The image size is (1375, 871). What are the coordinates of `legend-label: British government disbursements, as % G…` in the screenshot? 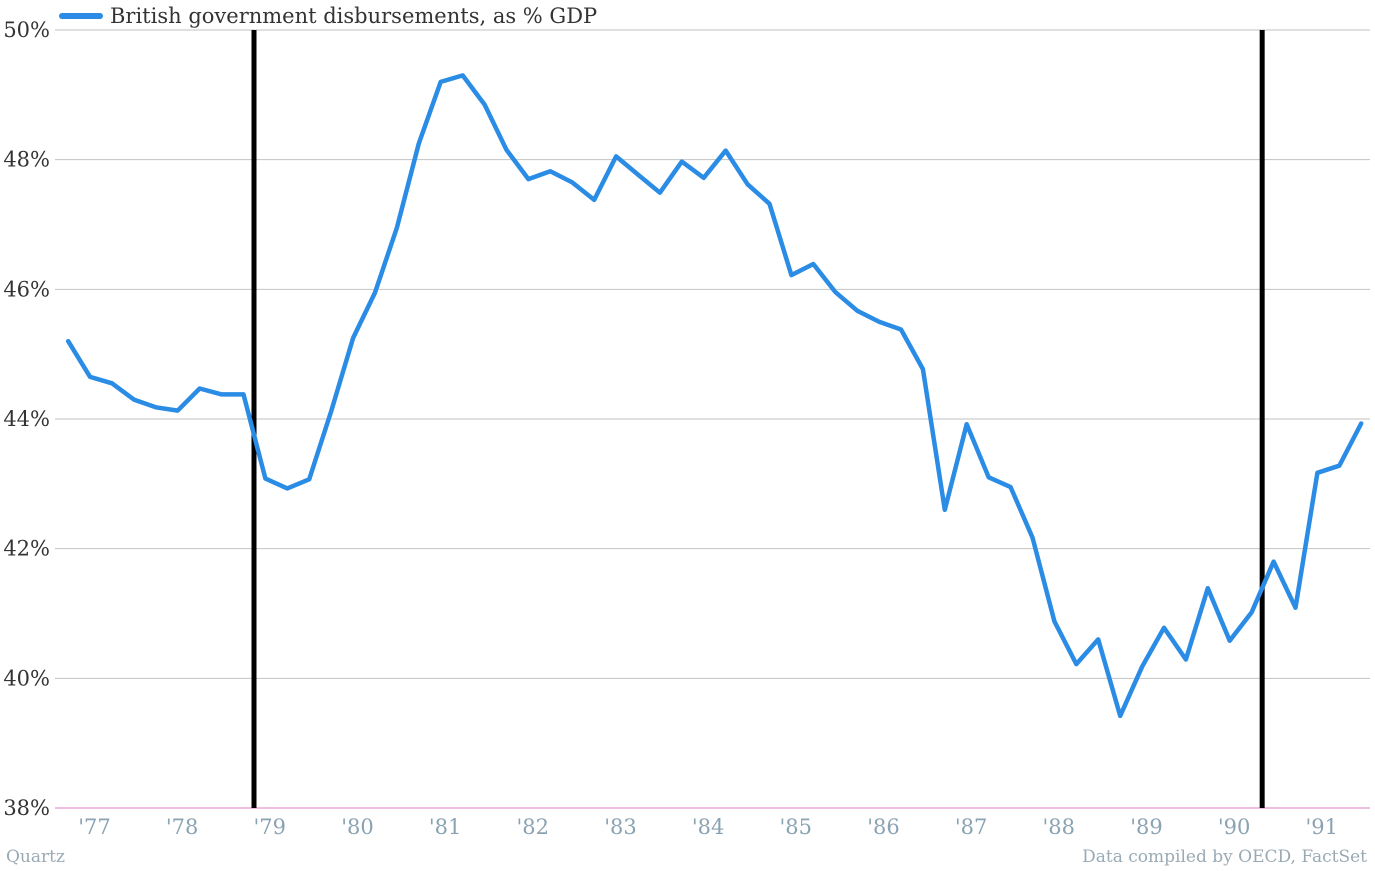 It's located at (353, 16).